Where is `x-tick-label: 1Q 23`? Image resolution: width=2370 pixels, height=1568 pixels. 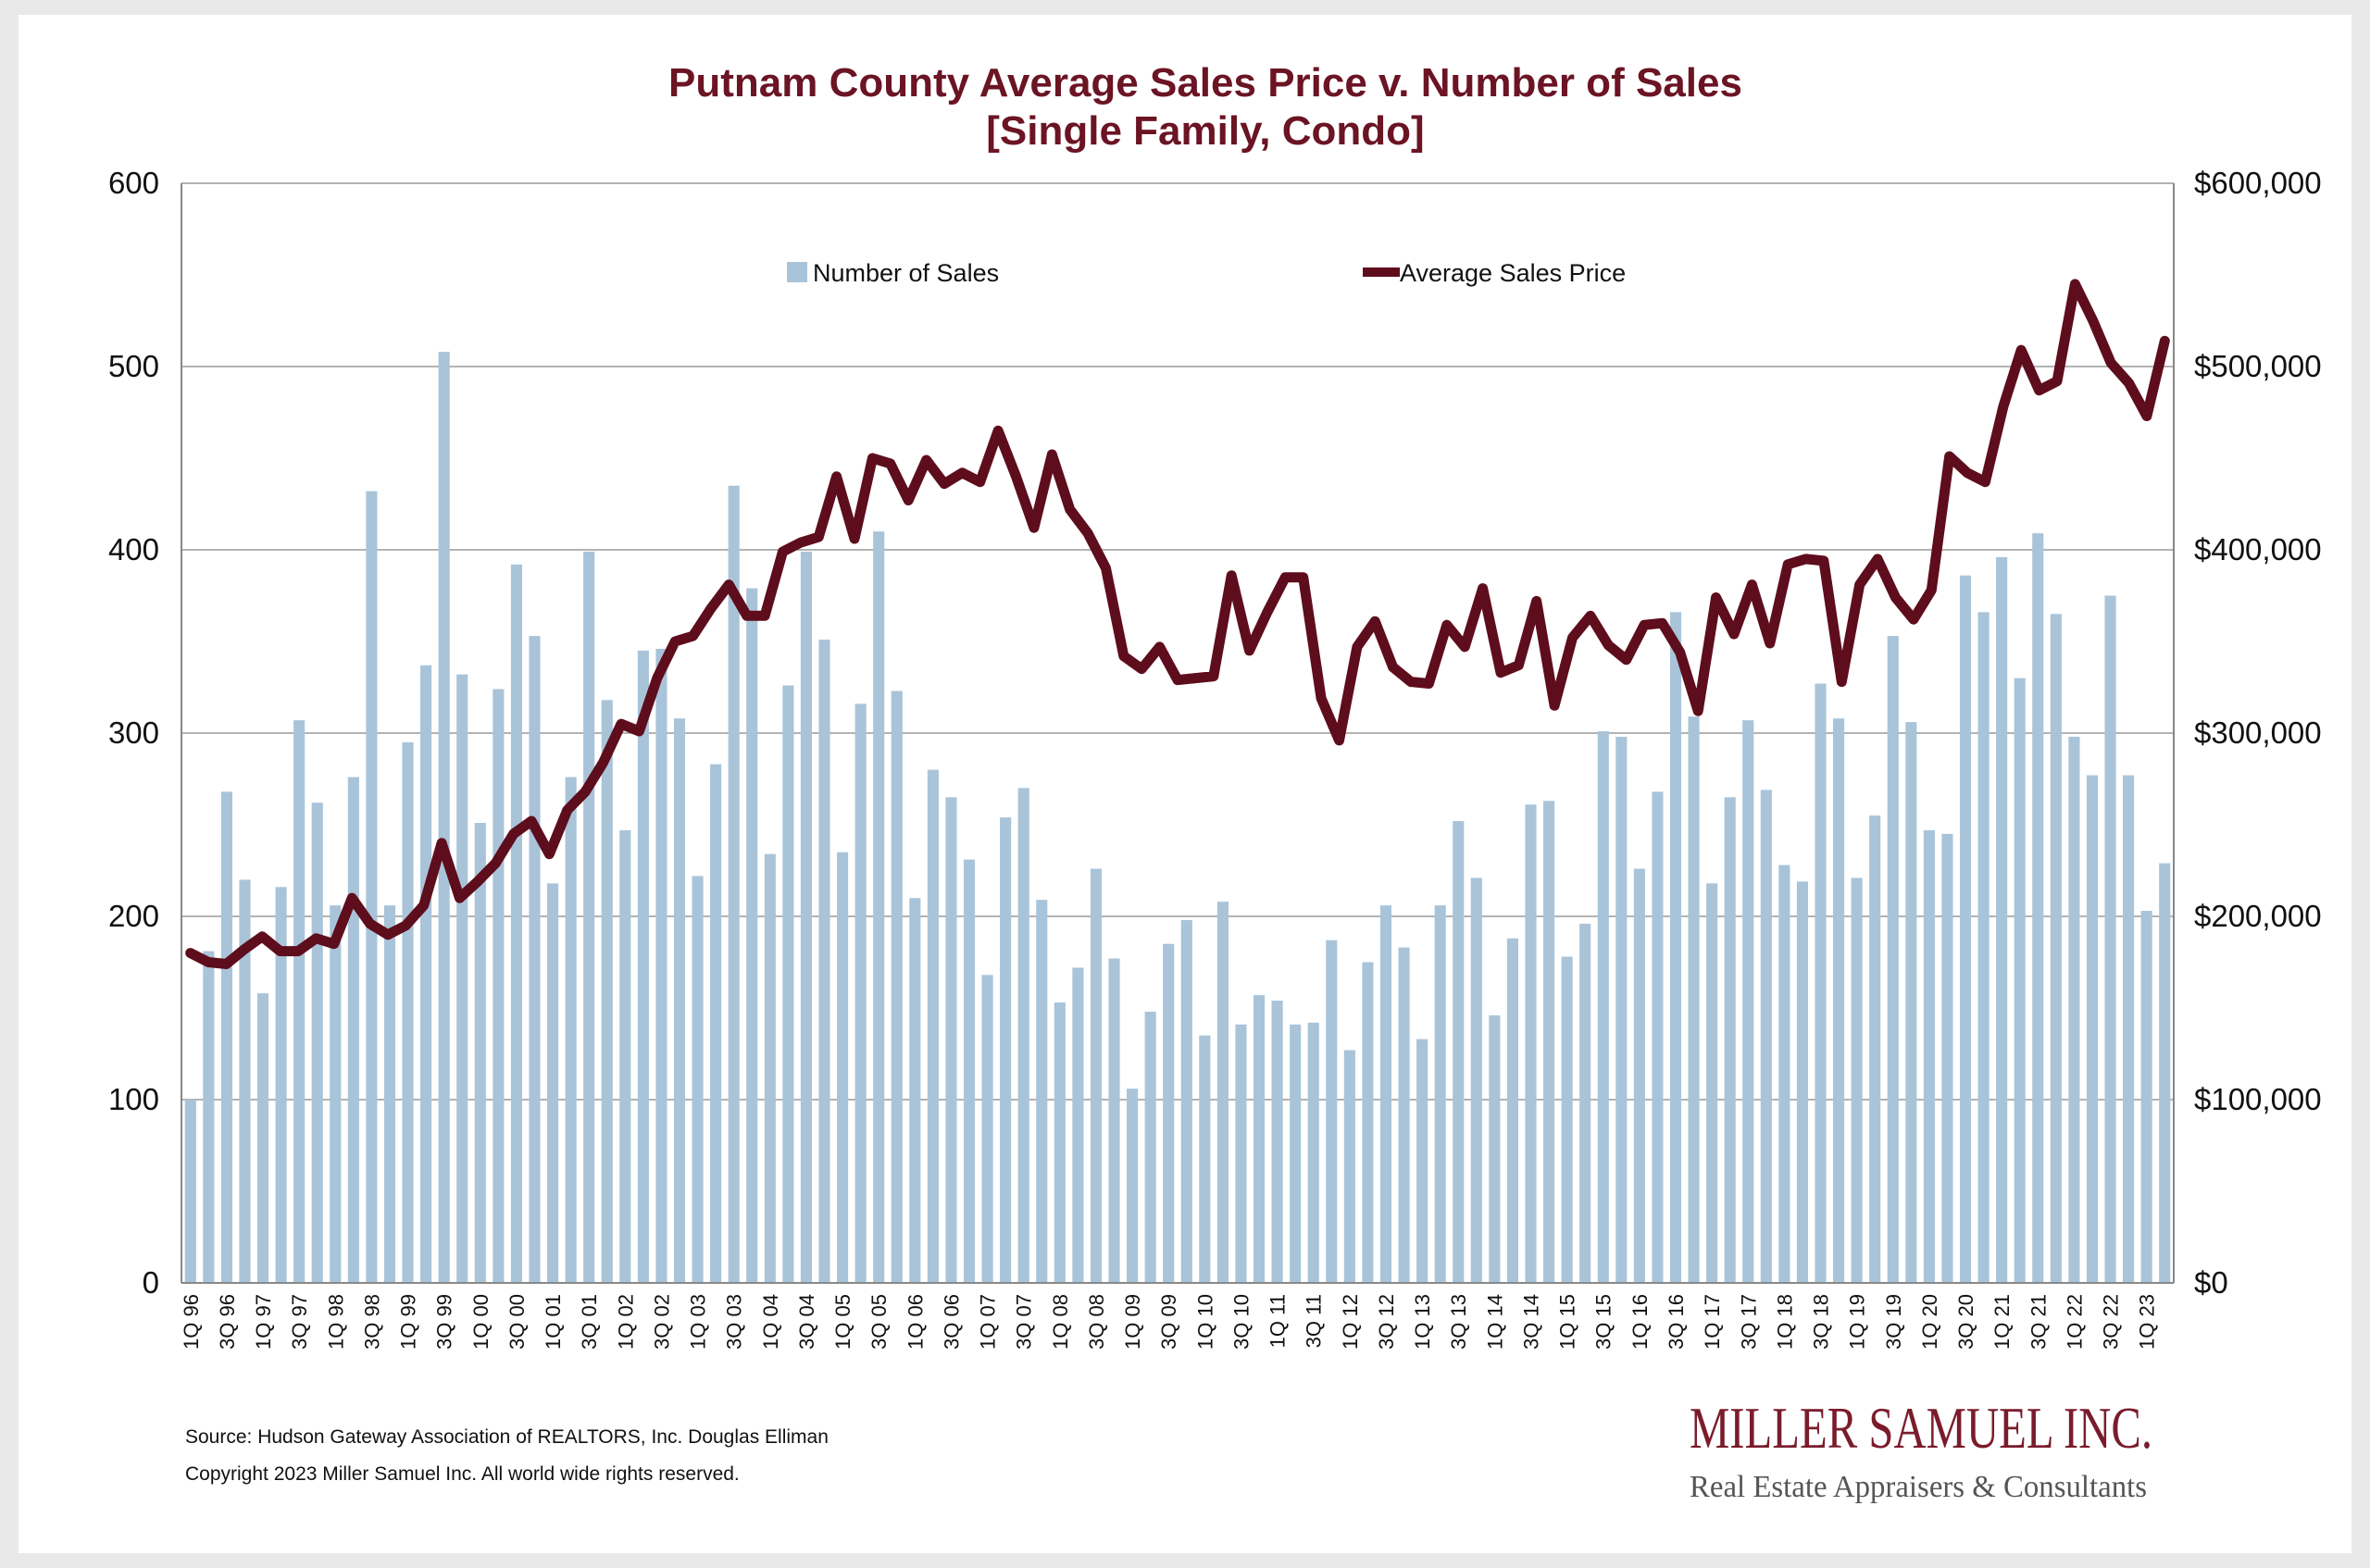
x-tick-label: 1Q 23 is located at coordinates (2147, 1322).